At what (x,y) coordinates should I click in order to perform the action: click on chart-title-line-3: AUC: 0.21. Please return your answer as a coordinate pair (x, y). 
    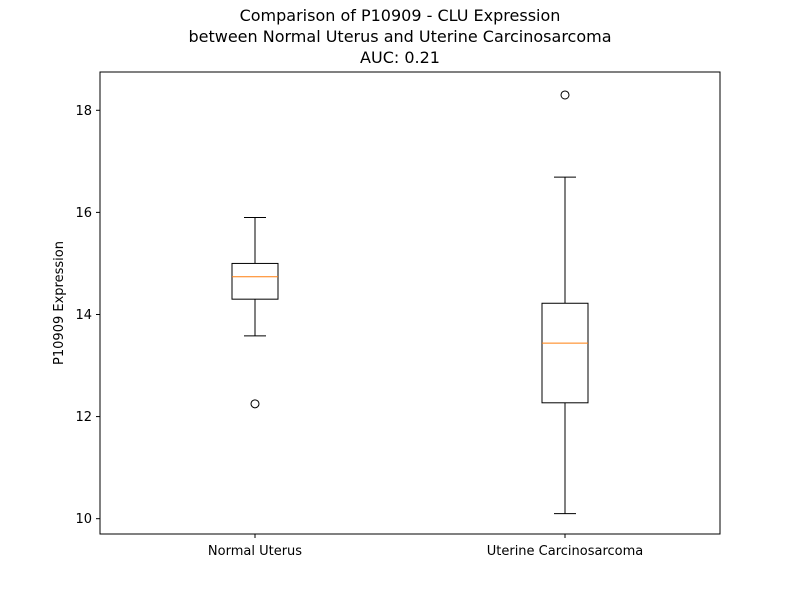
    Looking at the image, I should click on (400, 57).